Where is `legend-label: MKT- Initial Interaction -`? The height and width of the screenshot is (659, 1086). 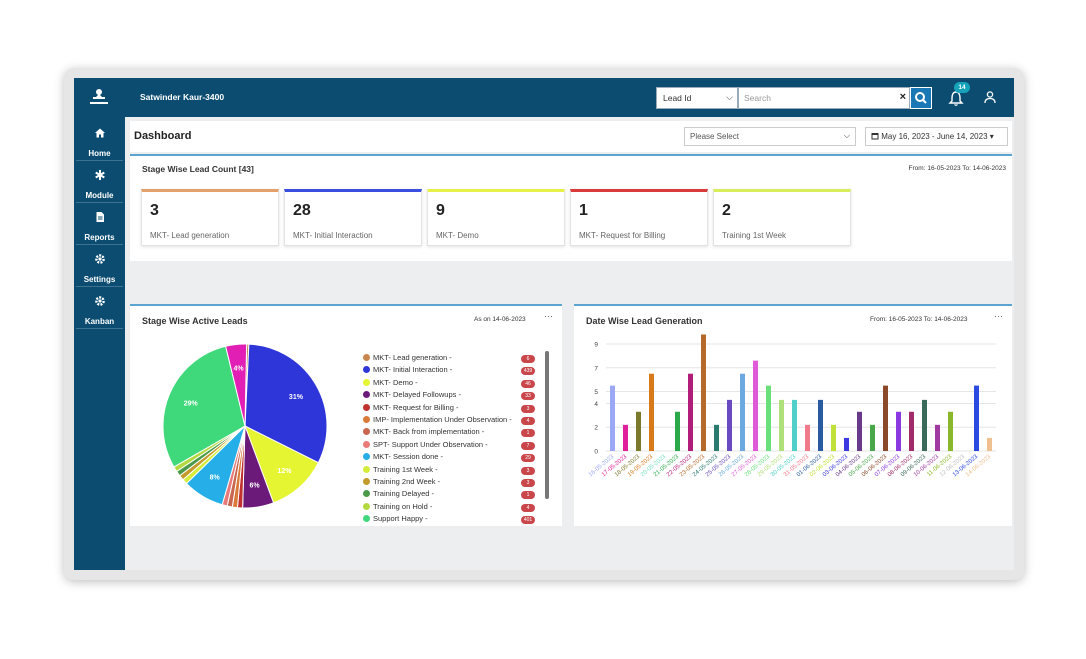 legend-label: MKT- Initial Interaction - is located at coordinates (413, 370).